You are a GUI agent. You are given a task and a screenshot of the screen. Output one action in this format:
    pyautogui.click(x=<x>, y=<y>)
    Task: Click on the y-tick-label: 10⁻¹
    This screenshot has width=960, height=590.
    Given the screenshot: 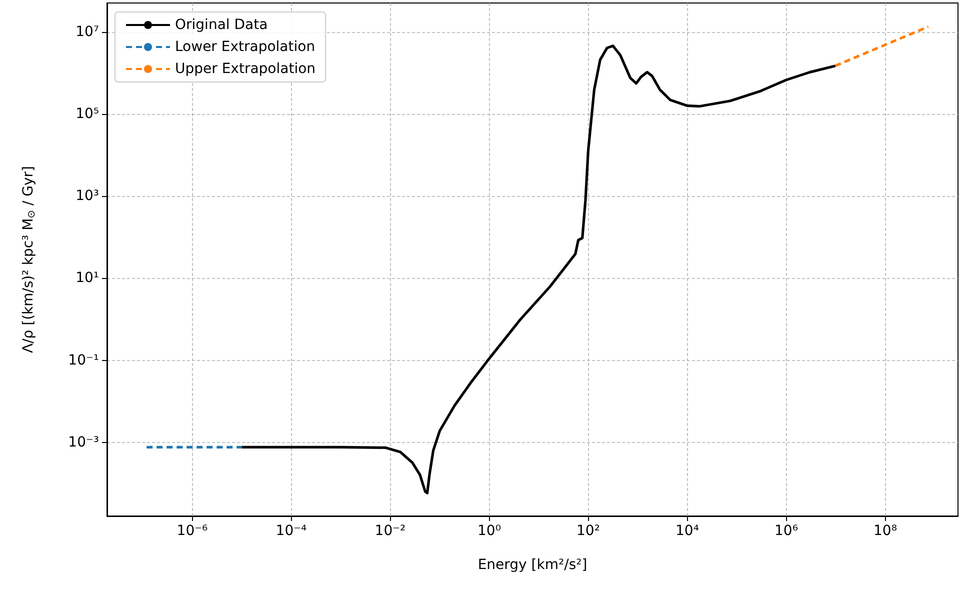 What is the action you would take?
    pyautogui.click(x=83, y=360)
    